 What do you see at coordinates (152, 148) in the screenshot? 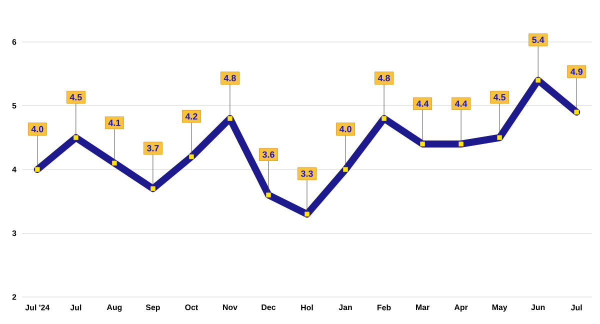
I see `data-label: 3.7` at bounding box center [152, 148].